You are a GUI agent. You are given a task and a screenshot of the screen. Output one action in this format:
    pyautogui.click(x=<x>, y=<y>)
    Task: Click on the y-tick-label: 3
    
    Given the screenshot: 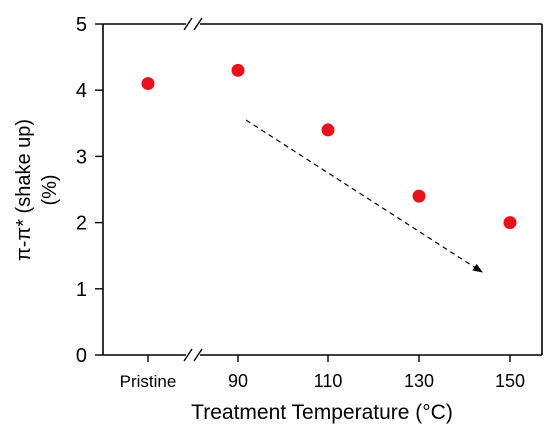 What is the action you would take?
    pyautogui.click(x=81, y=157)
    